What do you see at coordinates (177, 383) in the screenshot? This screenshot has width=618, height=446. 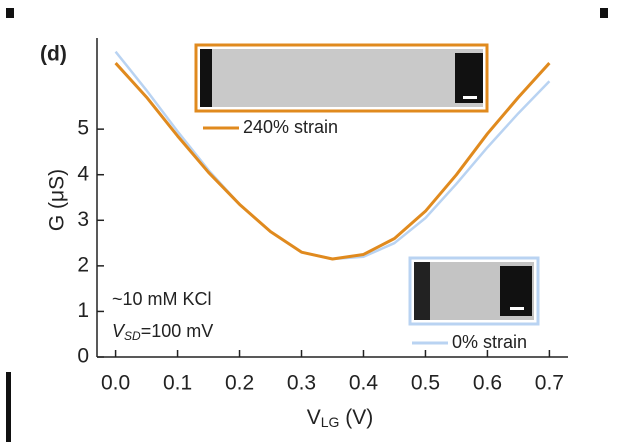 I see `x-tick-label: 0.1` at bounding box center [177, 383].